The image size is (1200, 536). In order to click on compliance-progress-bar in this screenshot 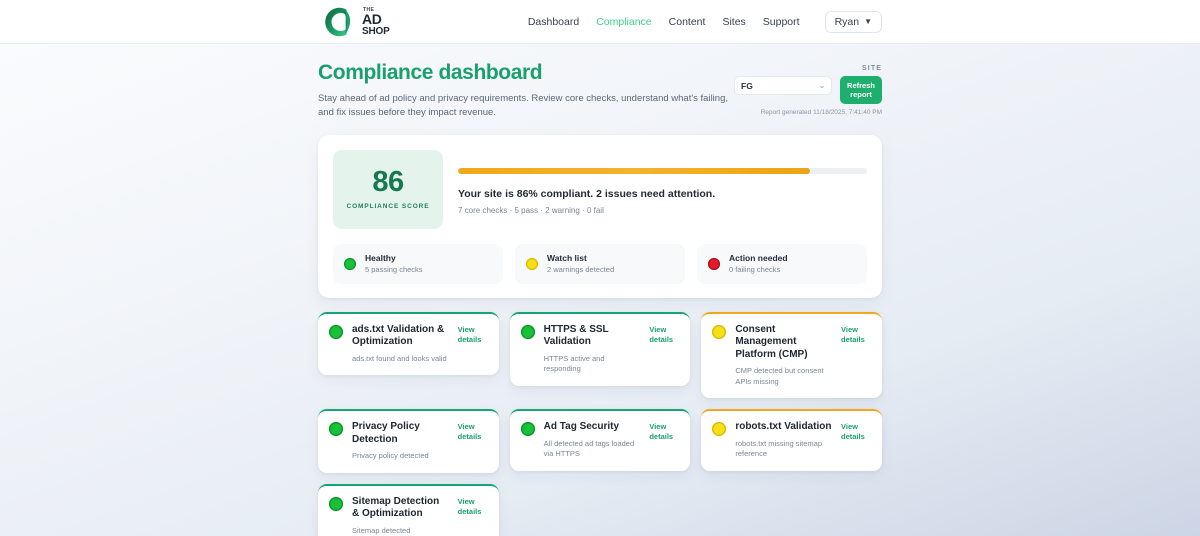, I will do `click(662, 170)`.